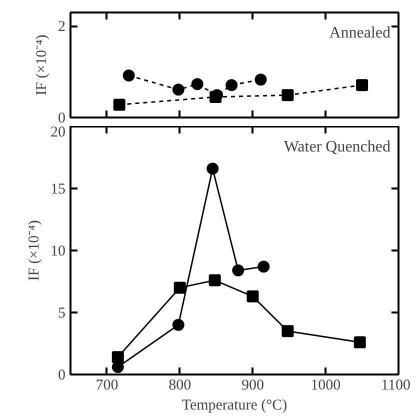  Describe the element at coordinates (235, 406) in the screenshot. I see `x-axis-title: Temperature (°C)` at that location.